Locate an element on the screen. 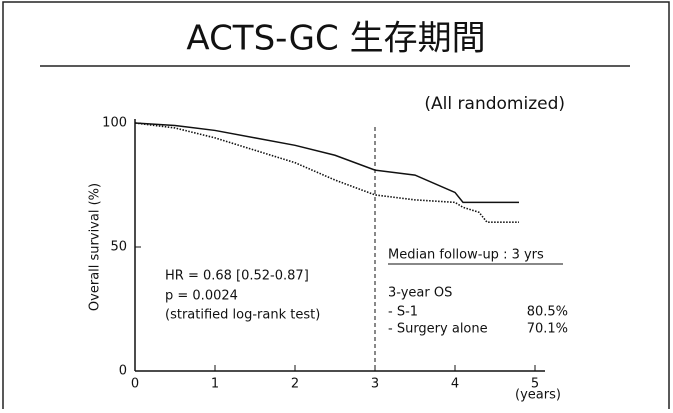  y-tick-label: 100 is located at coordinates (114, 123).